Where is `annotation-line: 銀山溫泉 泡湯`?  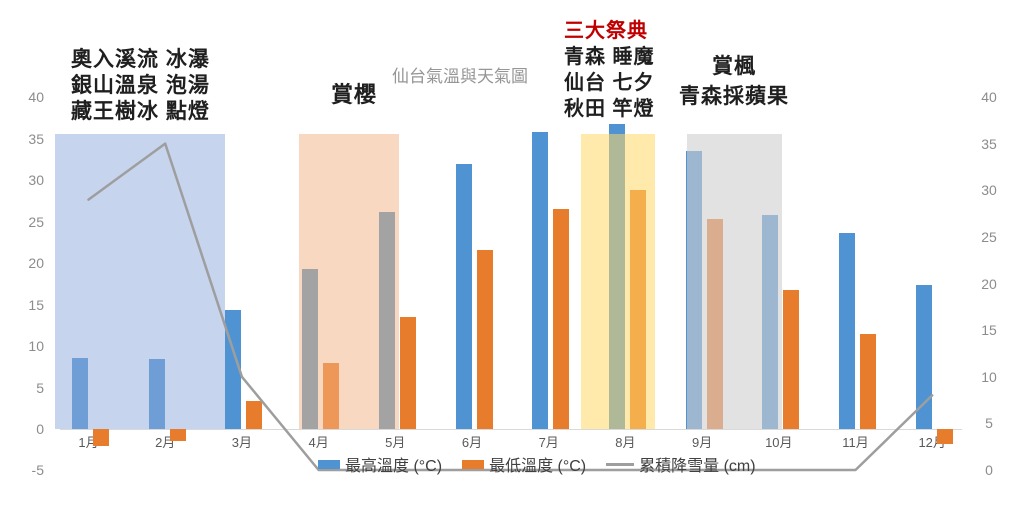 annotation-line: 銀山溫泉 泡湯 is located at coordinates (140, 85).